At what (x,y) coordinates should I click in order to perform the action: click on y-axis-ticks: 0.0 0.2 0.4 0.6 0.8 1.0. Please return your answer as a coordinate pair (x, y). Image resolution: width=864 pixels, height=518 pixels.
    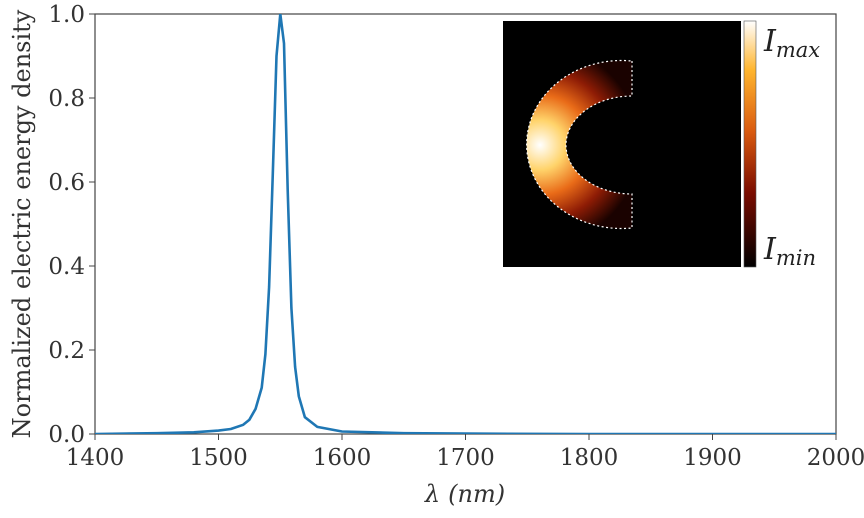
    Looking at the image, I should click on (71, 225).